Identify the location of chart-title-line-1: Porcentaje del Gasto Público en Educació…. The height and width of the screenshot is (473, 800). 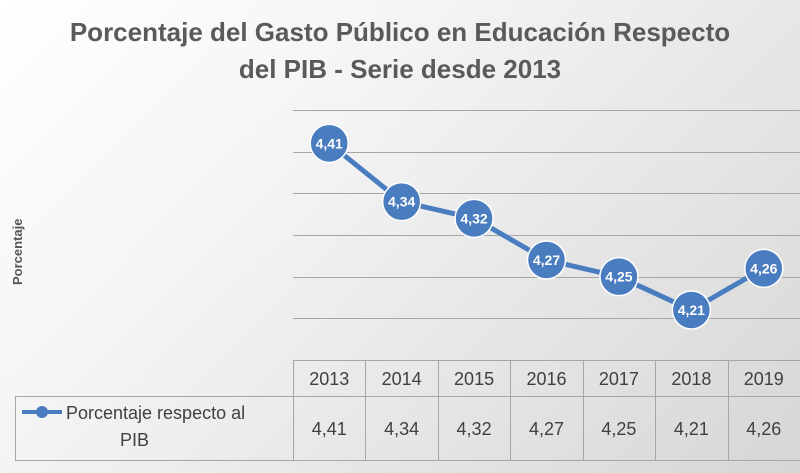
(400, 32).